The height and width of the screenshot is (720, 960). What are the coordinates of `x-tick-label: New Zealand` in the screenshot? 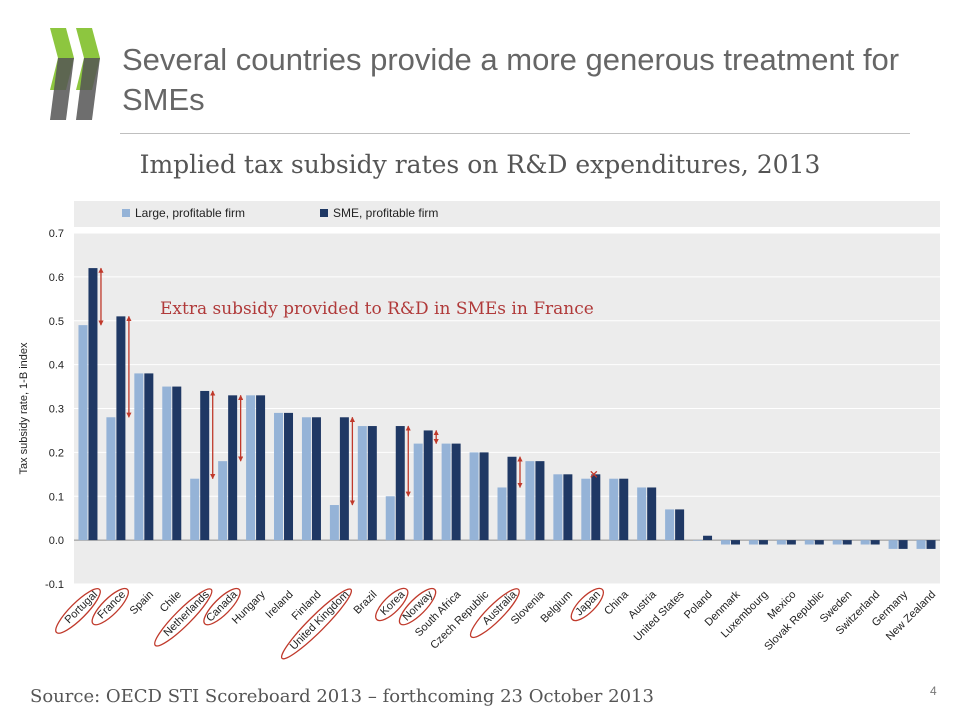 It's located at (911, 616).